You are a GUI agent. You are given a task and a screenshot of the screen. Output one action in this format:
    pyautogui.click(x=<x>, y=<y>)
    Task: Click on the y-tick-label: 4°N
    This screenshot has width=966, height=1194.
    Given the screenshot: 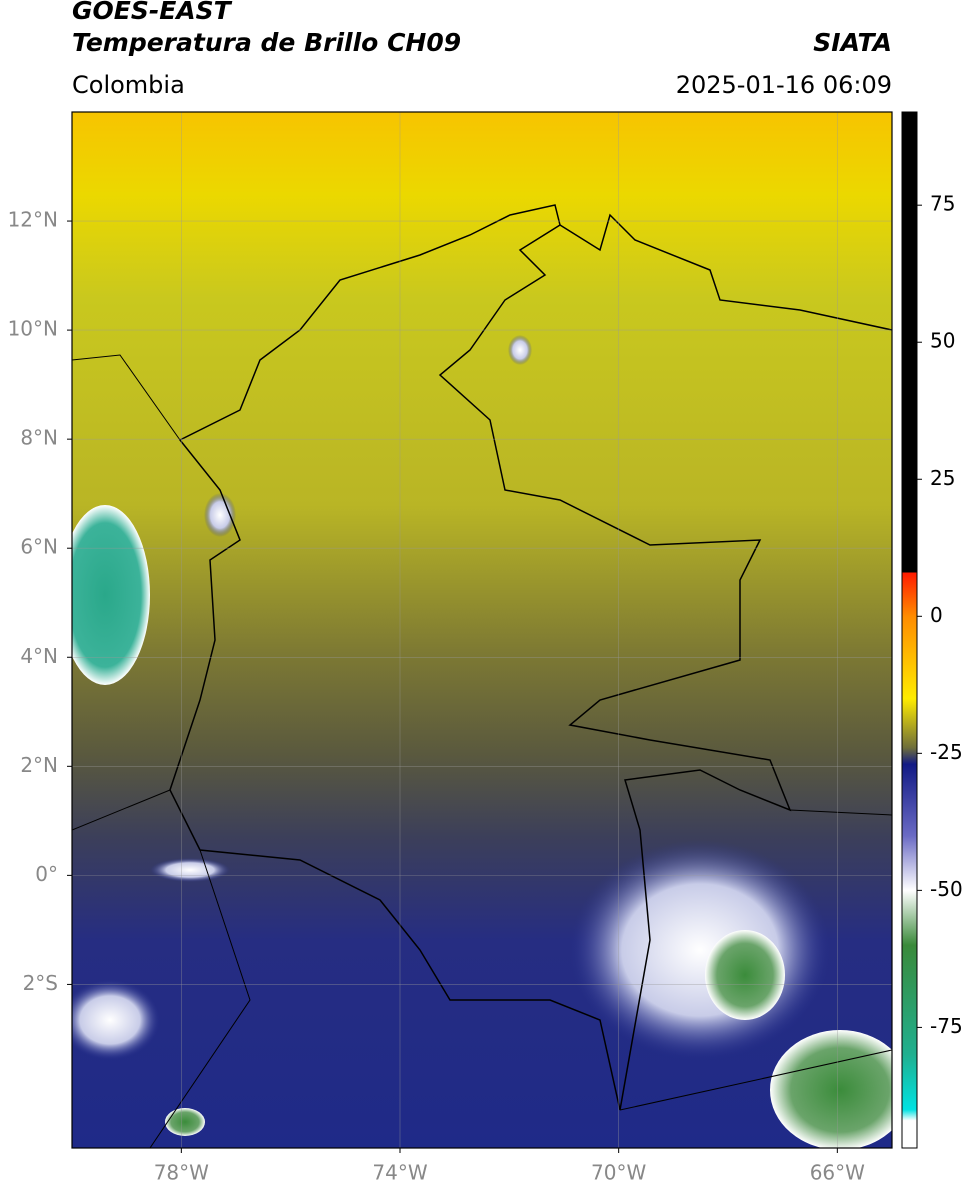 What is the action you would take?
    pyautogui.click(x=39, y=656)
    